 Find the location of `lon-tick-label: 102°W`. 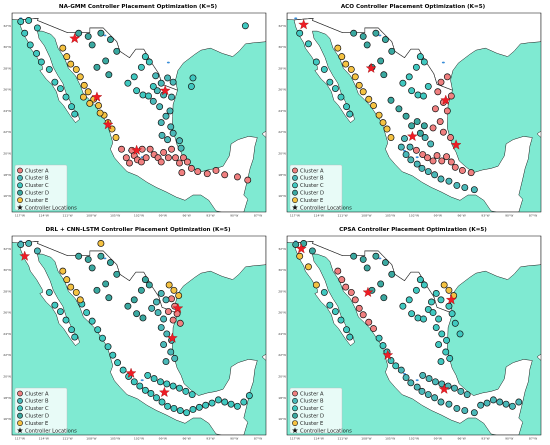

lon-tick-label: 102°W is located at coordinates (139, 439).